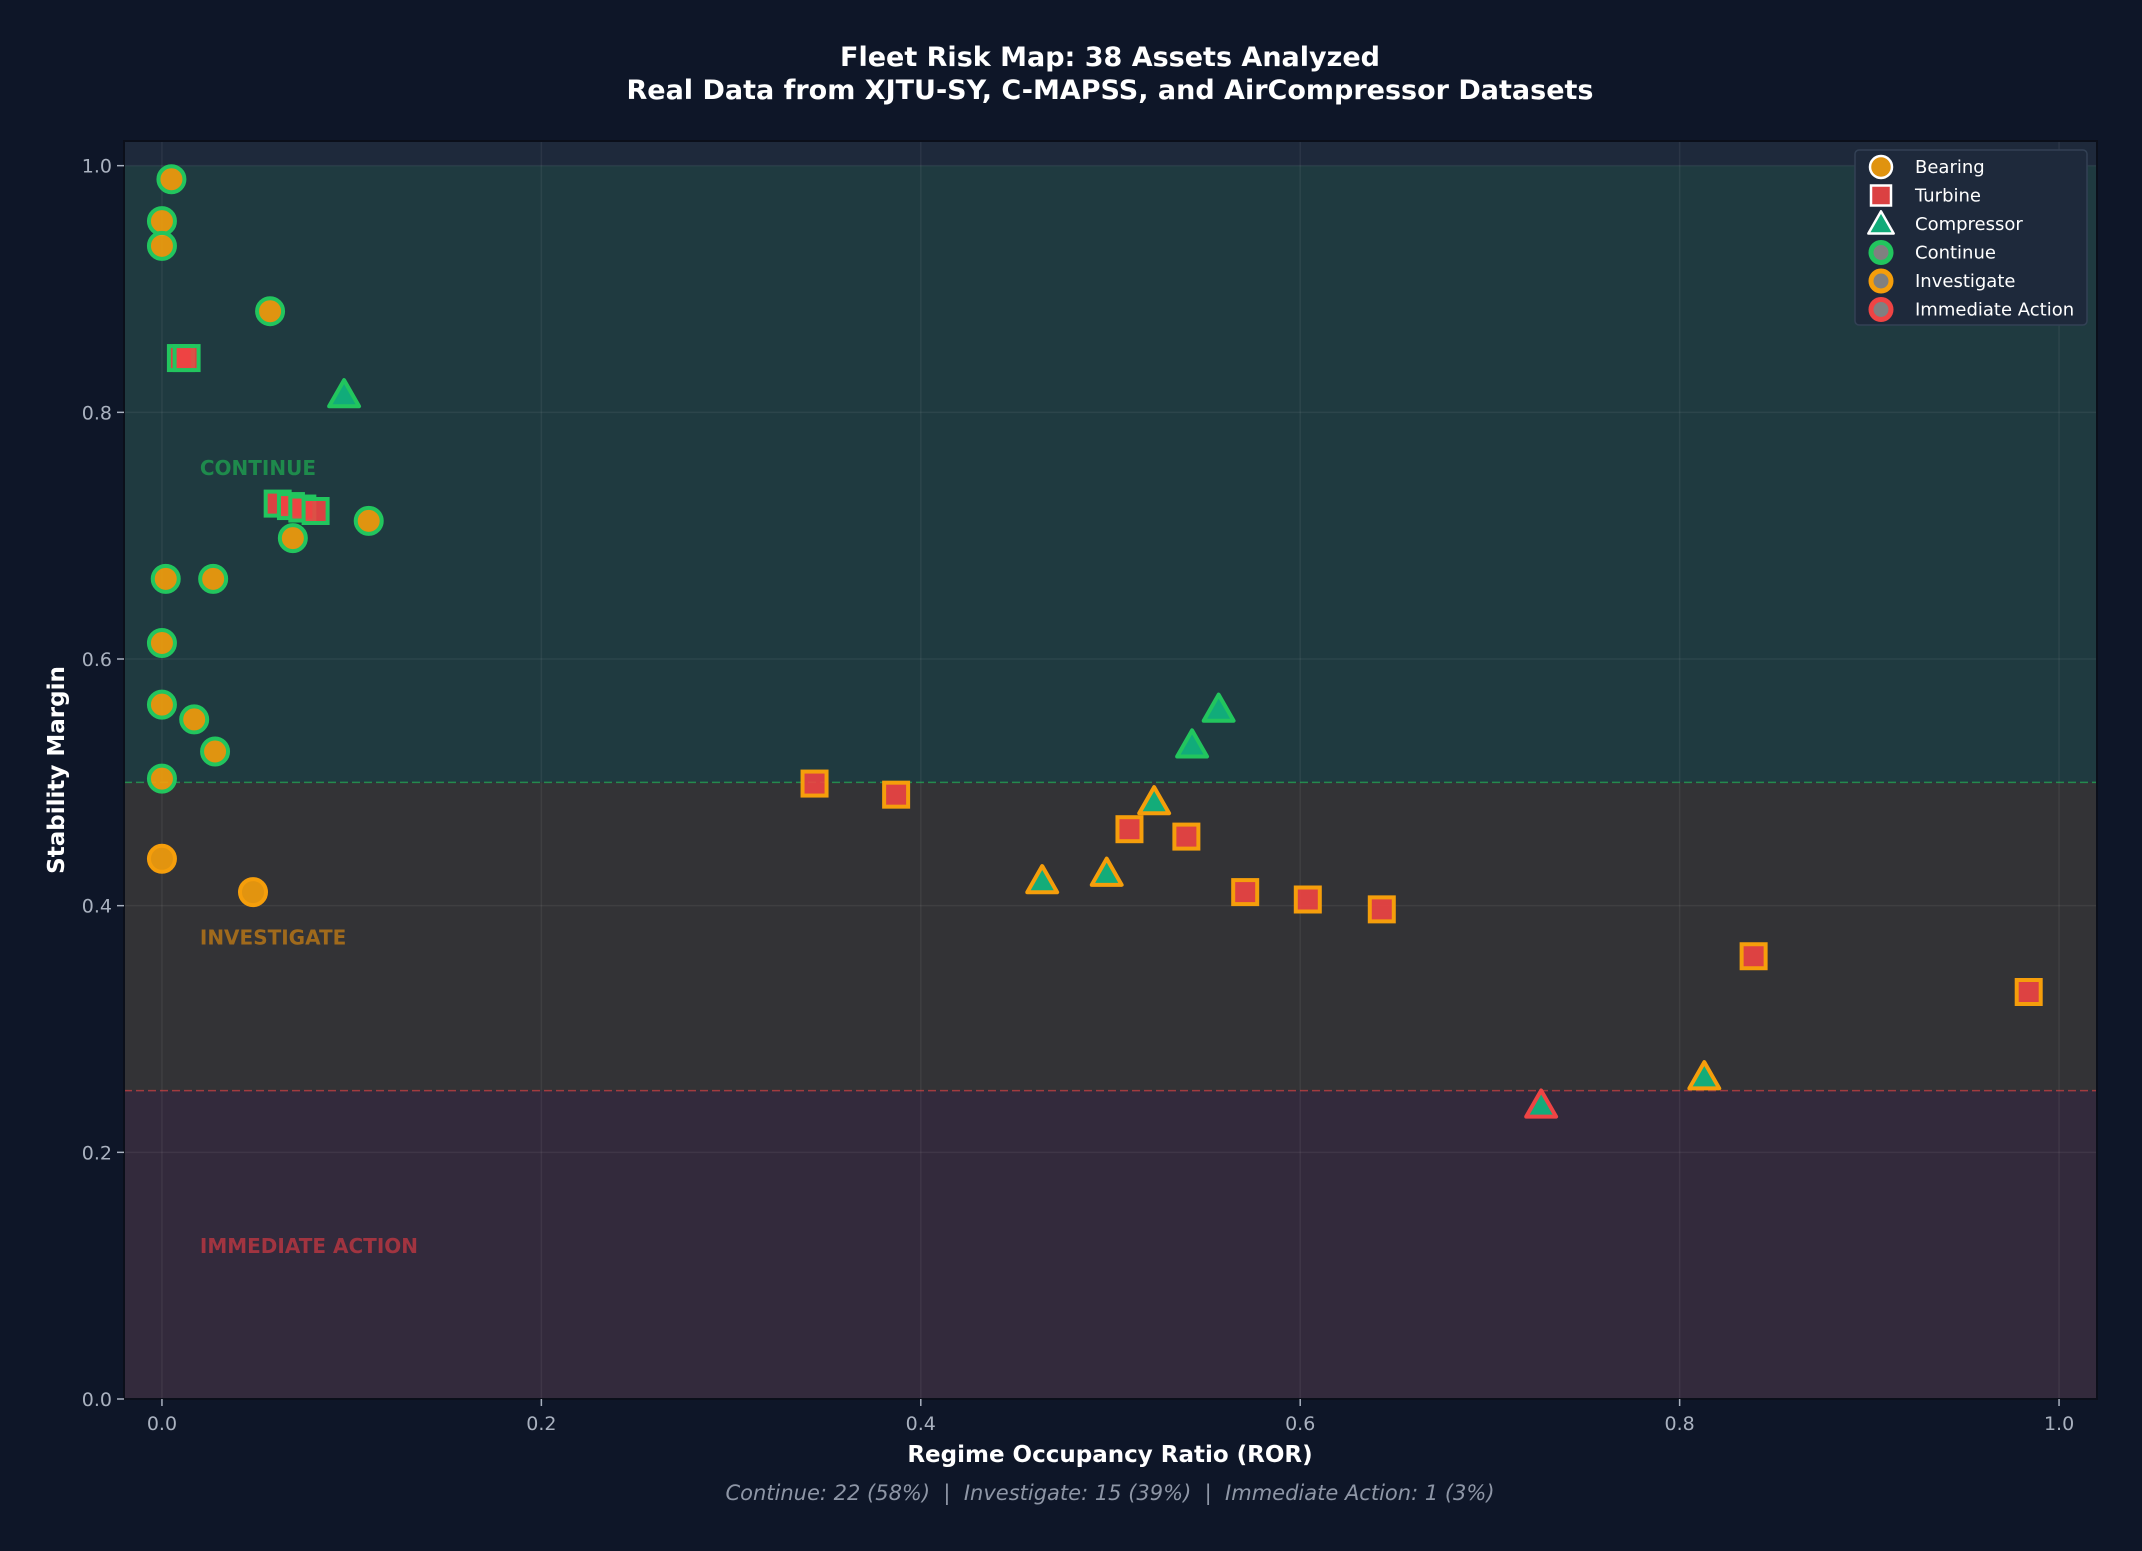 The height and width of the screenshot is (1551, 2142). What do you see at coordinates (1680, 1424) in the screenshot?
I see `x-tick-label: 0.8` at bounding box center [1680, 1424].